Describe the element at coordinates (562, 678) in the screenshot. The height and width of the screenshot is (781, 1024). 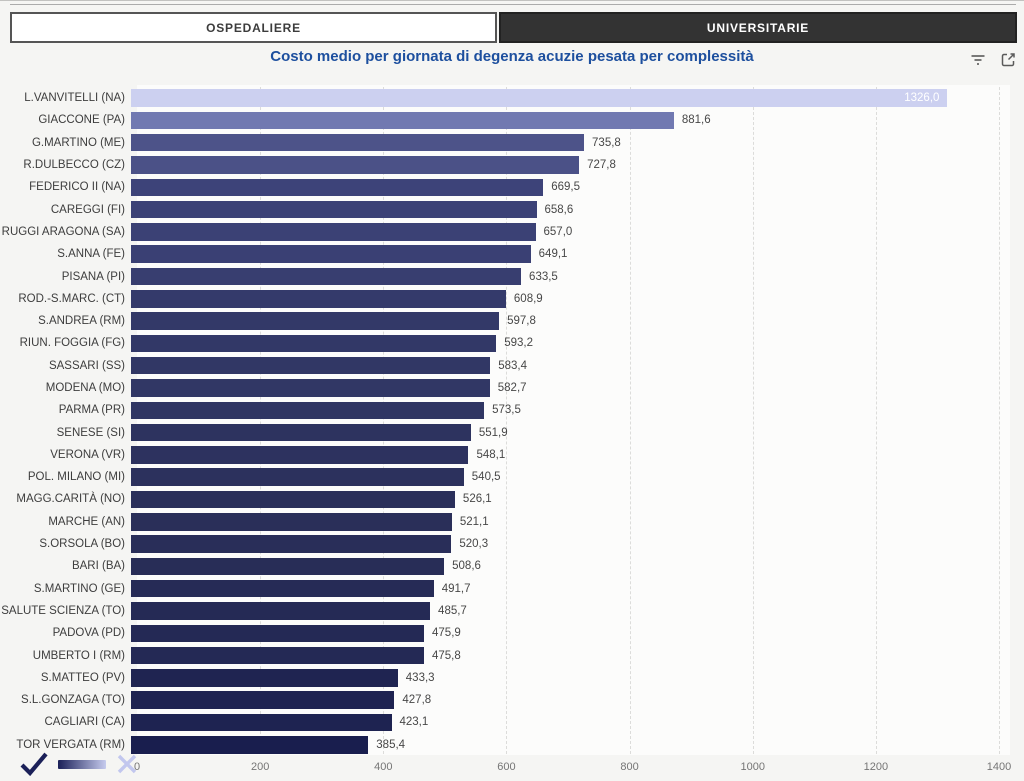
I see `bar-track: 433,3` at that location.